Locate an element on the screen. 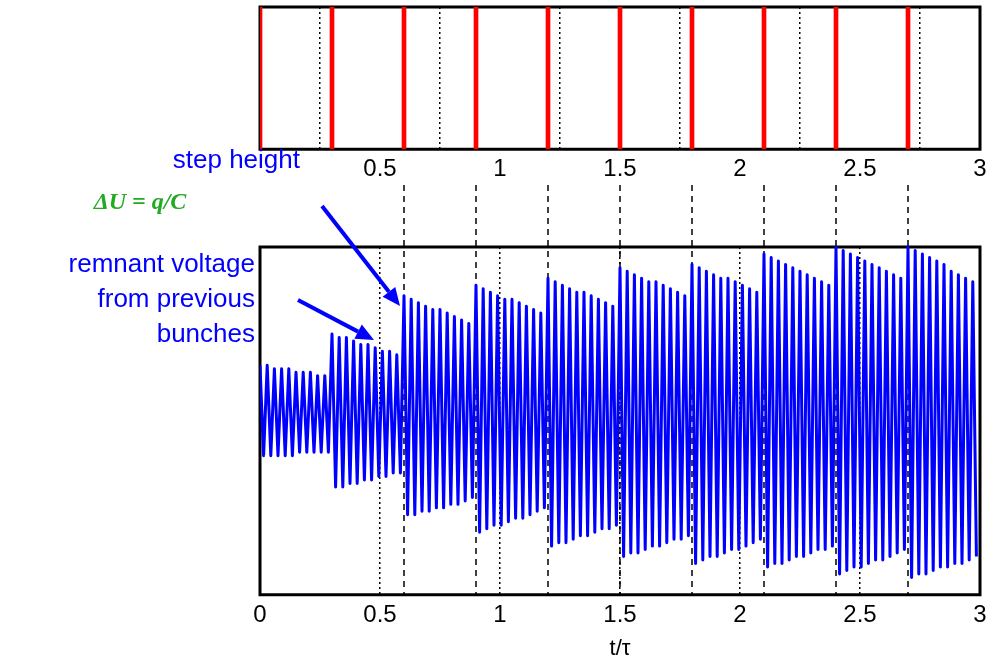 The image size is (1001, 662). annotation: step height is located at coordinates (235, 159).